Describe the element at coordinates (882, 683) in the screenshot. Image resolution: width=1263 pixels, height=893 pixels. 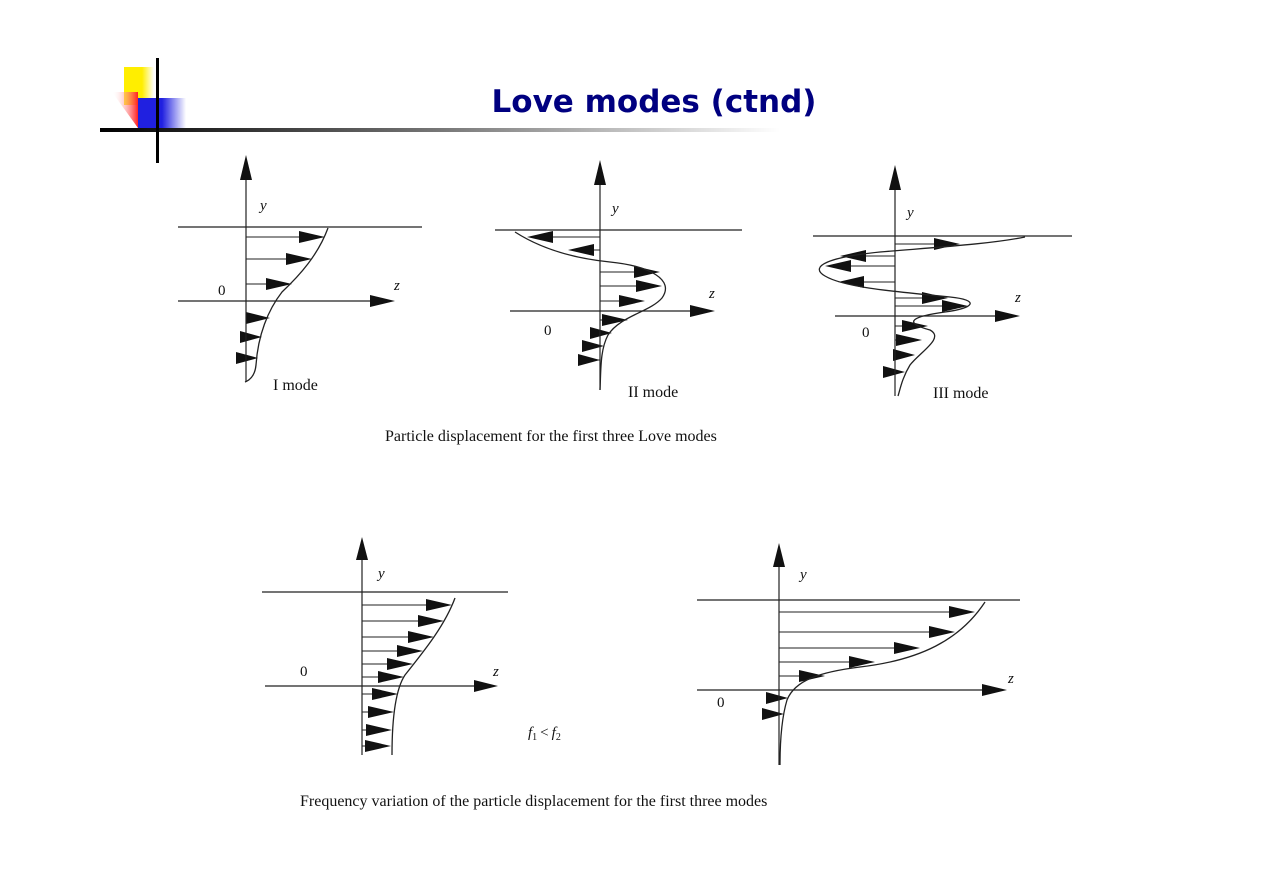
I see `high-freq-curve` at that location.